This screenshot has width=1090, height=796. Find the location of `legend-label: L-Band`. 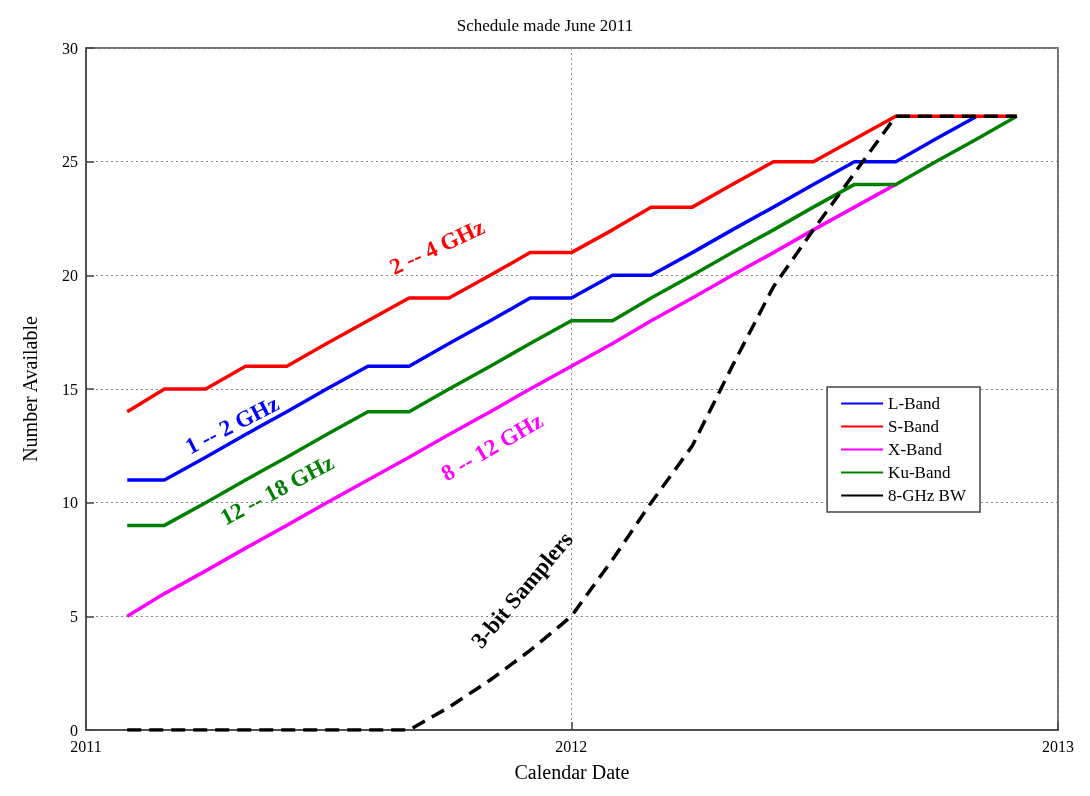

legend-label: L-Band is located at coordinates (914, 403).